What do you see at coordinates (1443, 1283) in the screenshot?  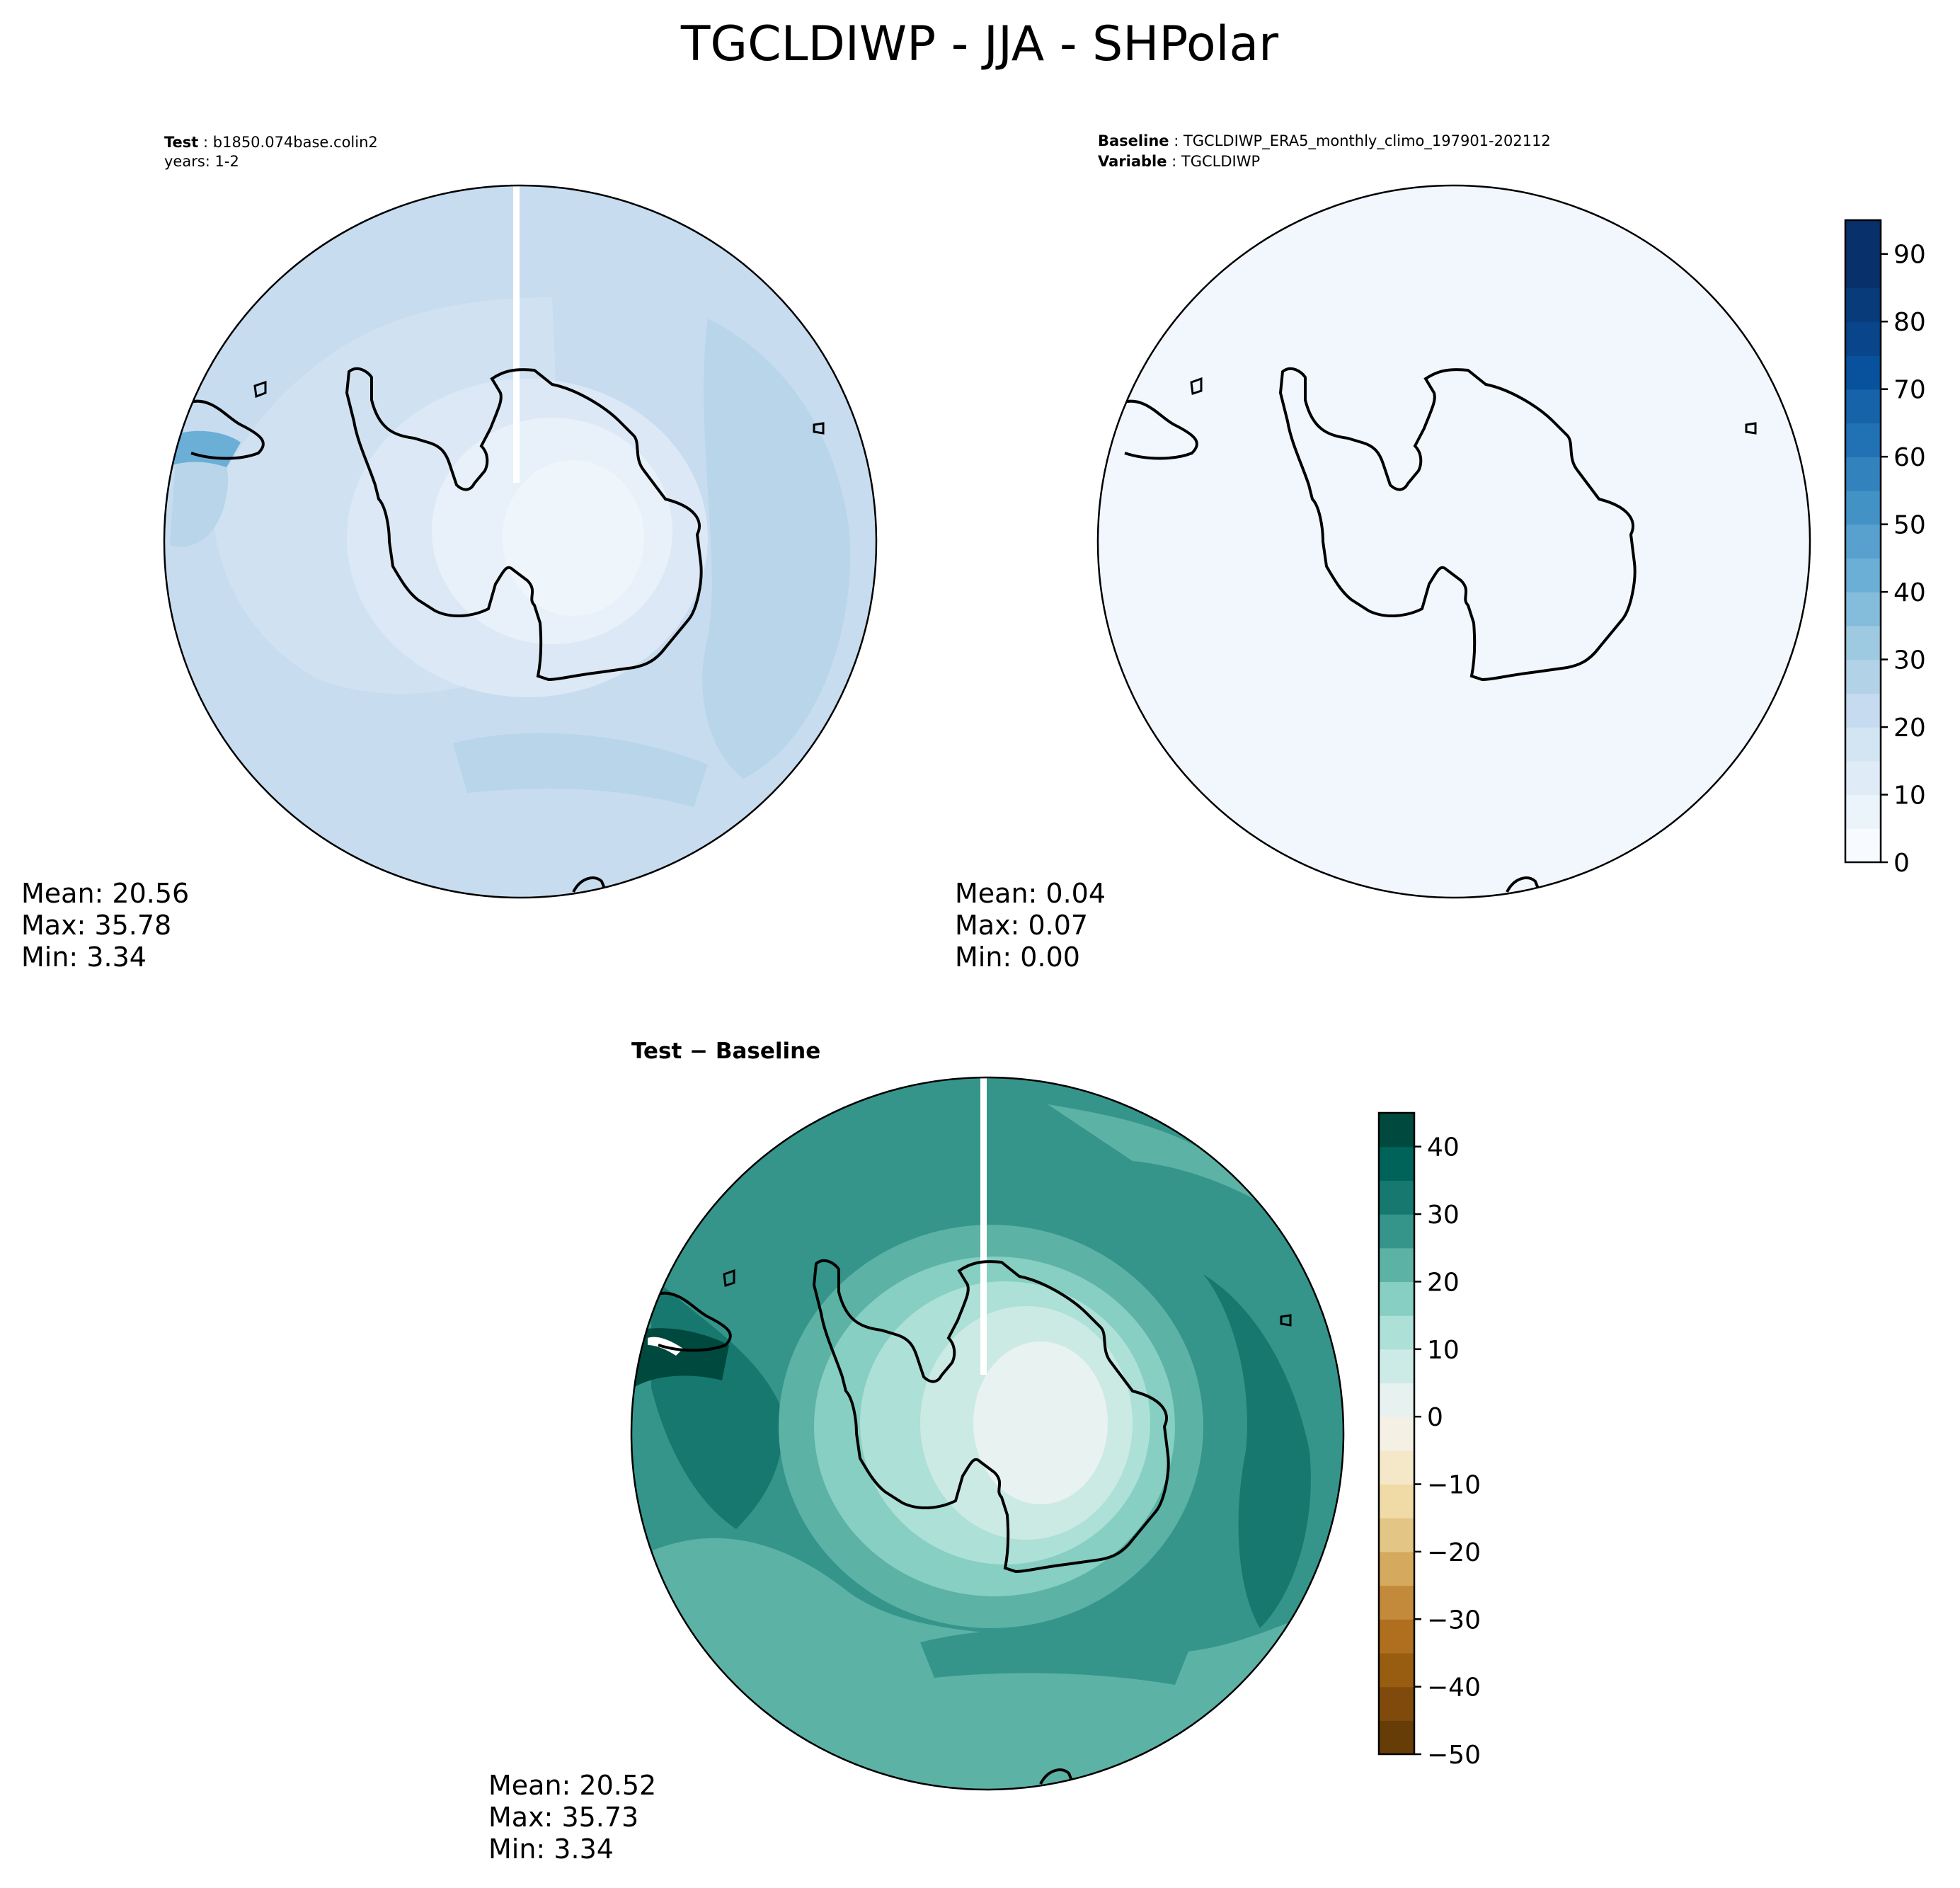 I see `difference-colorbar-tick-label: 20` at bounding box center [1443, 1283].